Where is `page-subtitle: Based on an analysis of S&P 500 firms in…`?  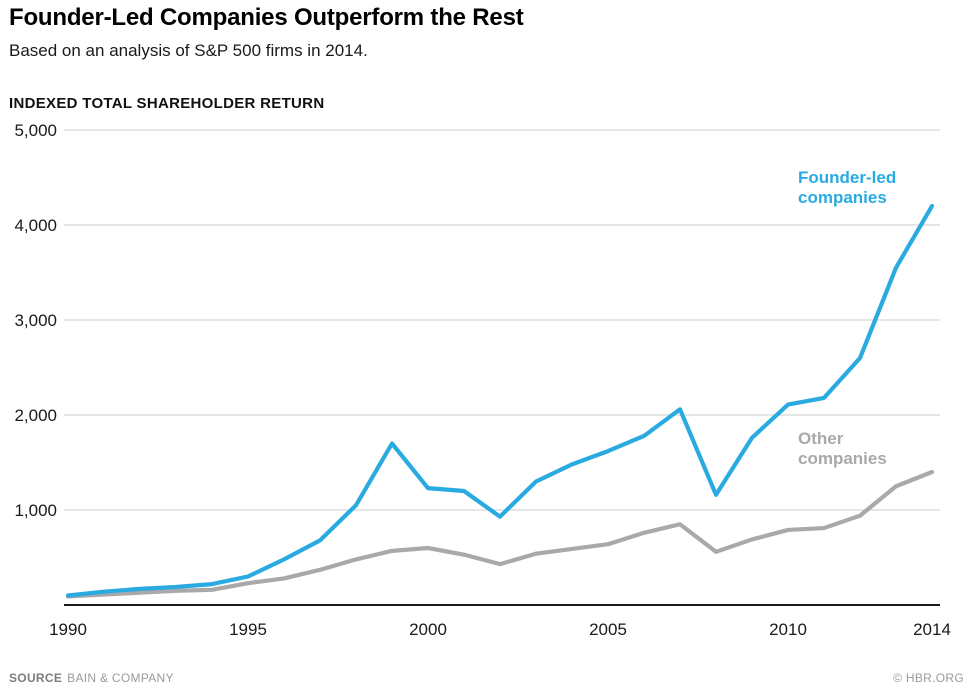 page-subtitle: Based on an analysis of S&P 500 firms in… is located at coordinates (188, 50).